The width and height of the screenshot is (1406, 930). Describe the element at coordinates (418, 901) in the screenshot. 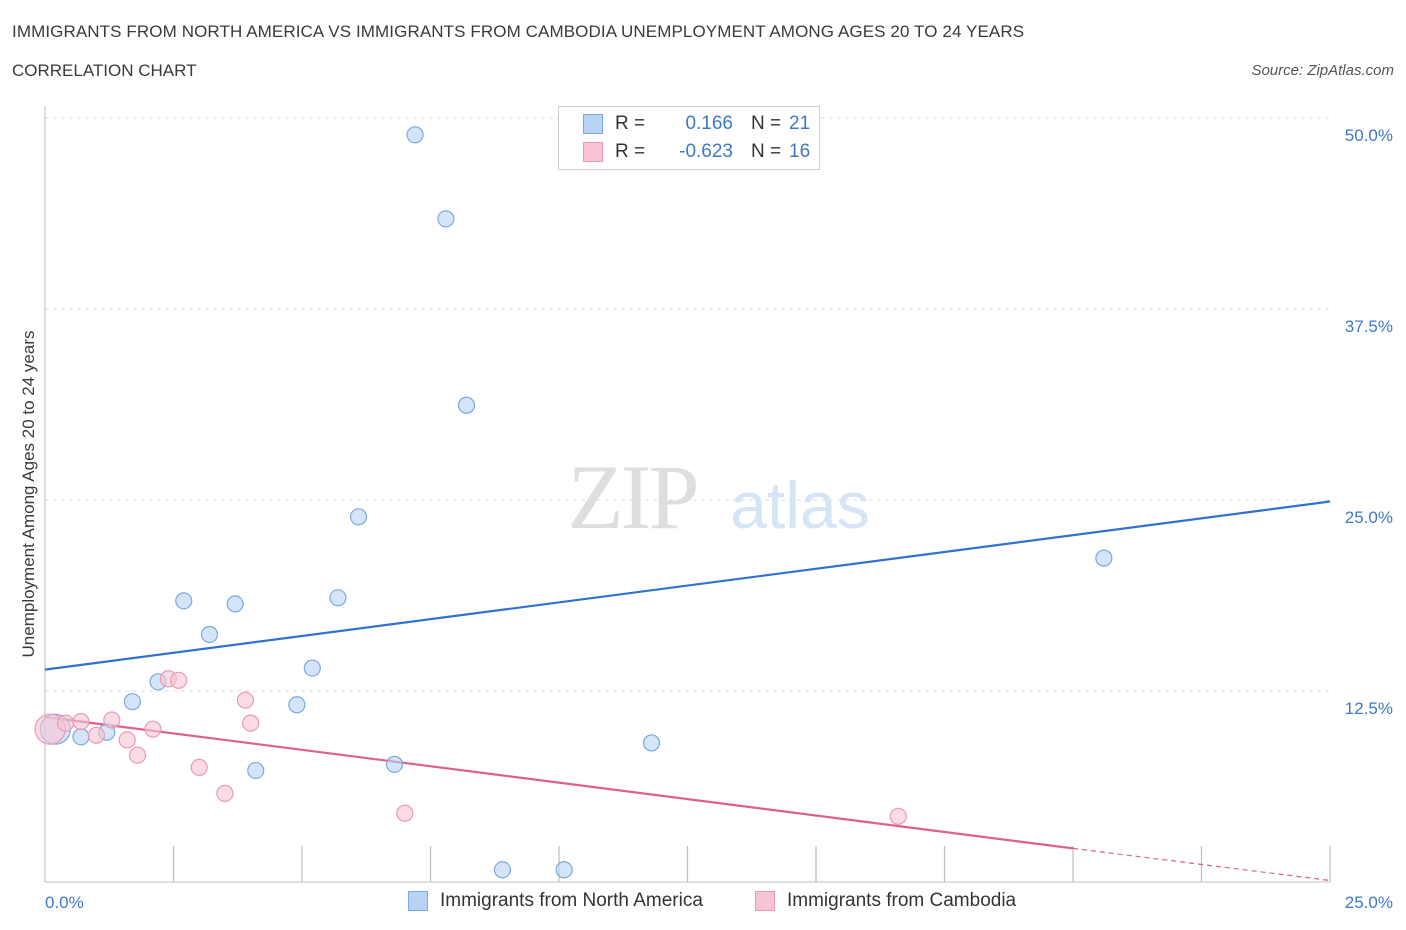

I see `bottom-legend-swatch-north-america` at that location.